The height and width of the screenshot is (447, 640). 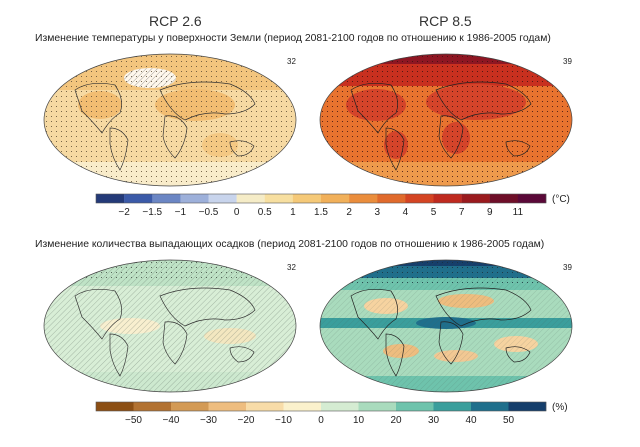 What do you see at coordinates (171, 420) in the screenshot?
I see `precipitation-colorbar-tick-label: −40` at bounding box center [171, 420].